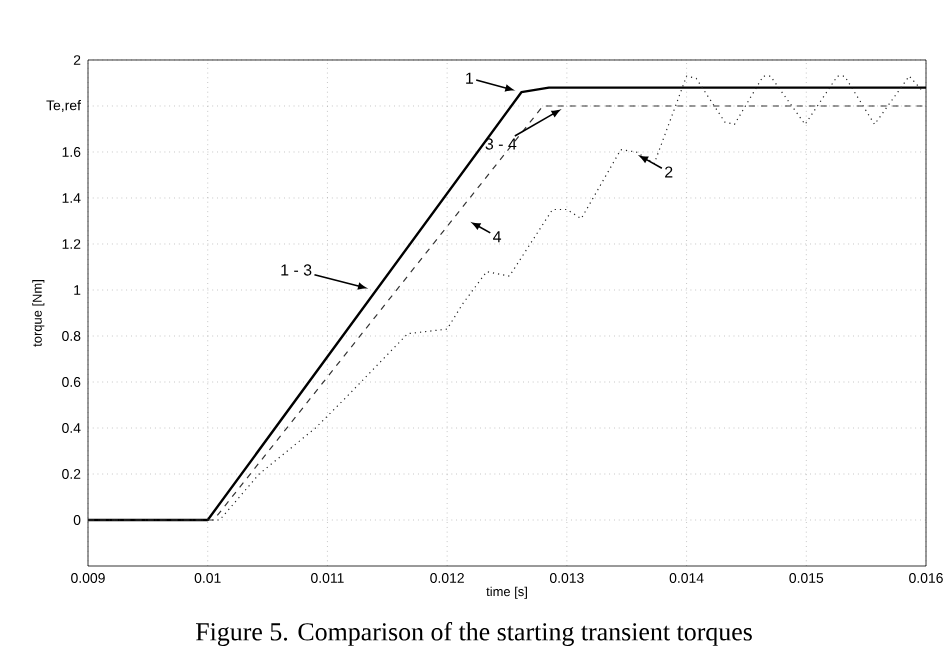 The width and height of the screenshot is (948, 660). What do you see at coordinates (473, 634) in the screenshot?
I see `caption: Figure 5. Comparison of the starting transient torques` at bounding box center [473, 634].